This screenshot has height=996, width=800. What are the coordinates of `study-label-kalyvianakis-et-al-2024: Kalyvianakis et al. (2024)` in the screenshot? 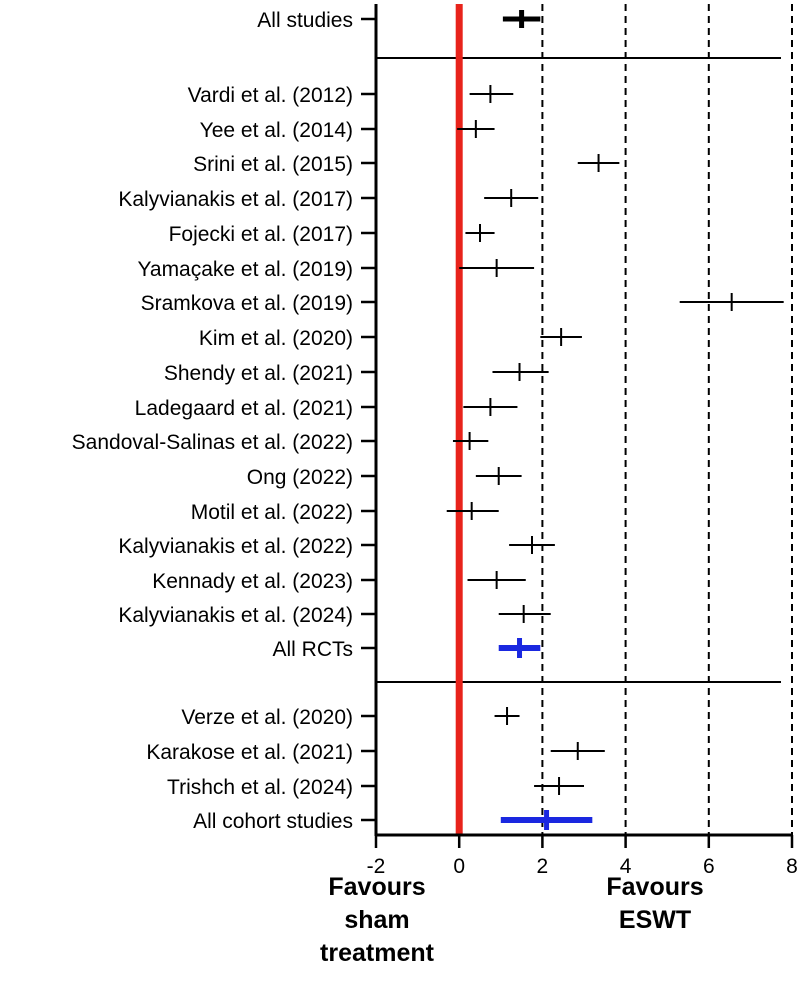 It's located at (235, 615).